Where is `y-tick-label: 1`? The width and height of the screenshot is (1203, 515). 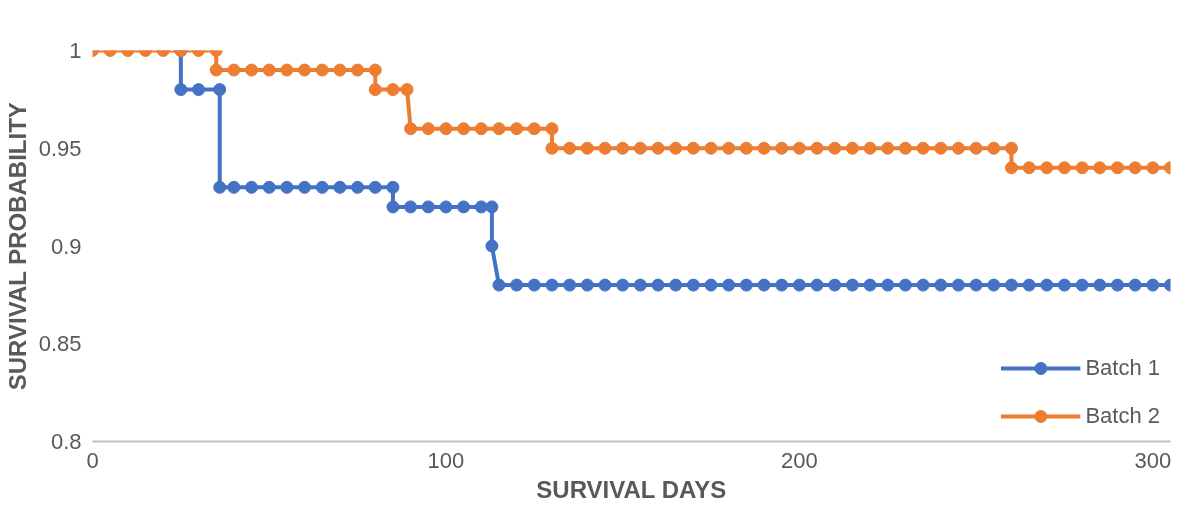 y-tick-label: 1 is located at coordinates (75, 50).